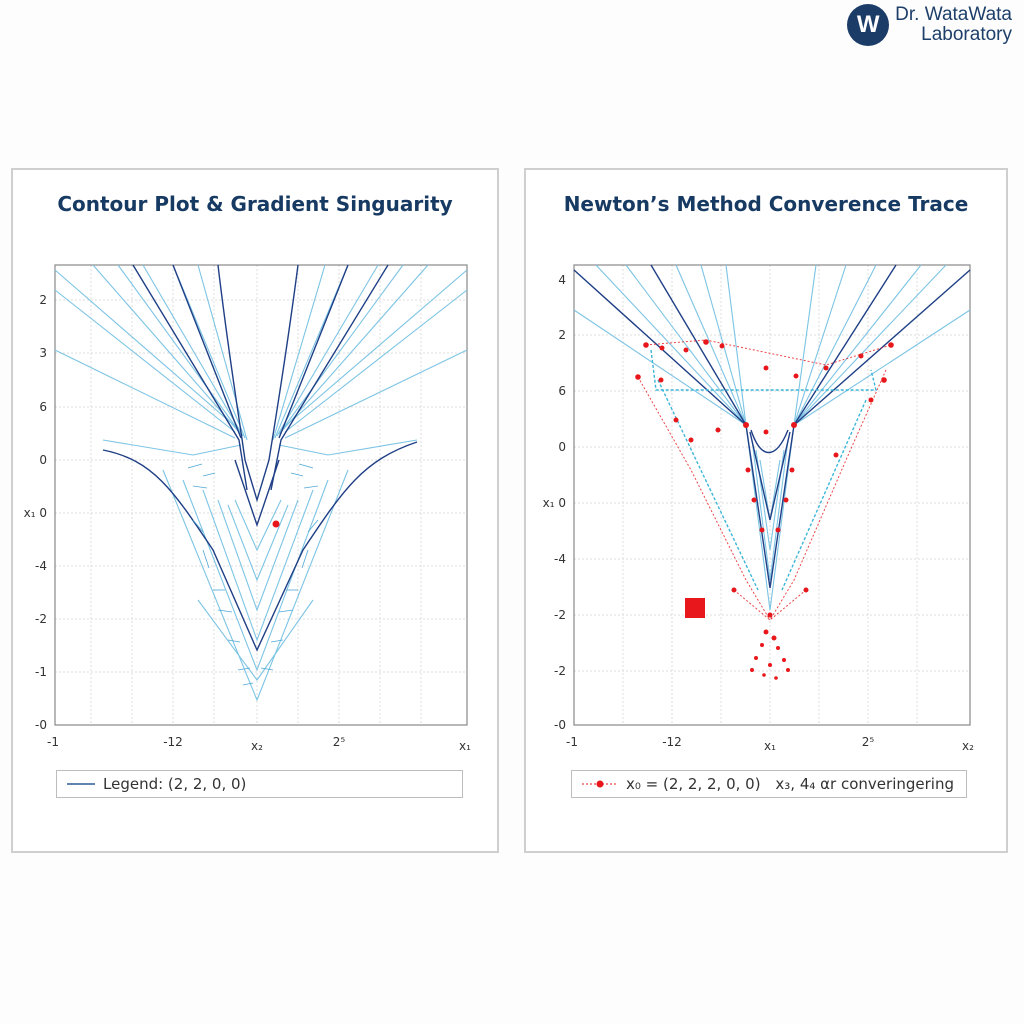  Describe the element at coordinates (766, 204) in the screenshot. I see `newton-trace-title: Newton’s Method Converence Trace` at that location.